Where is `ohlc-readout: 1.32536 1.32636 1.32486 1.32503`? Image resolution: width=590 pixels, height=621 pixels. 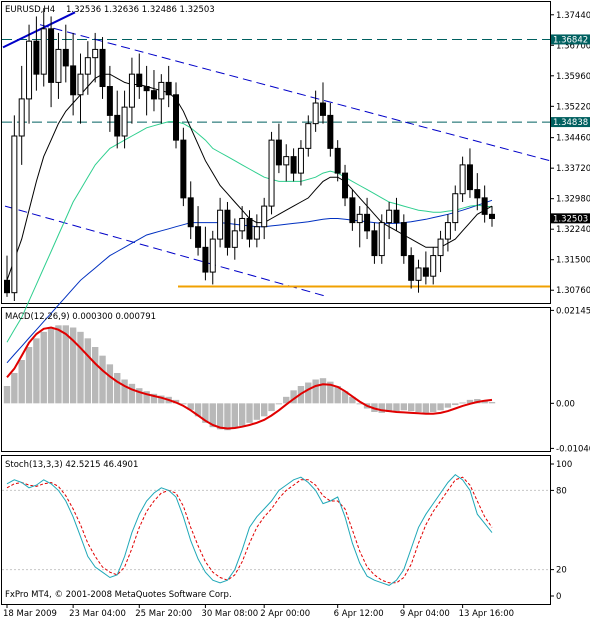
ohlc-readout: 1.32536 1.32636 1.32486 1.32503 is located at coordinates (140, 10).